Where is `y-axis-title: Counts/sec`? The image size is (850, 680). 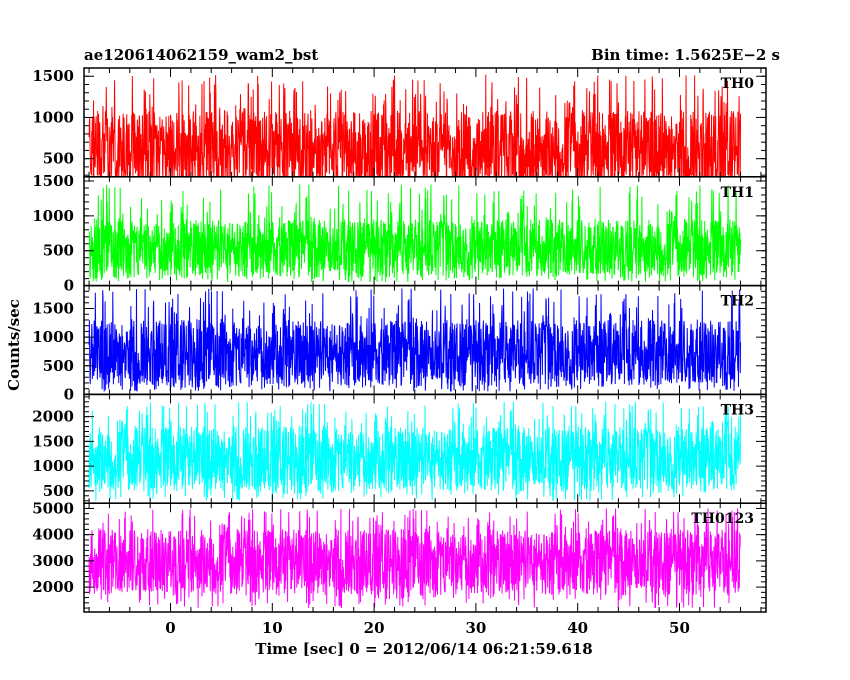
y-axis-title: Counts/sec is located at coordinates (14, 345).